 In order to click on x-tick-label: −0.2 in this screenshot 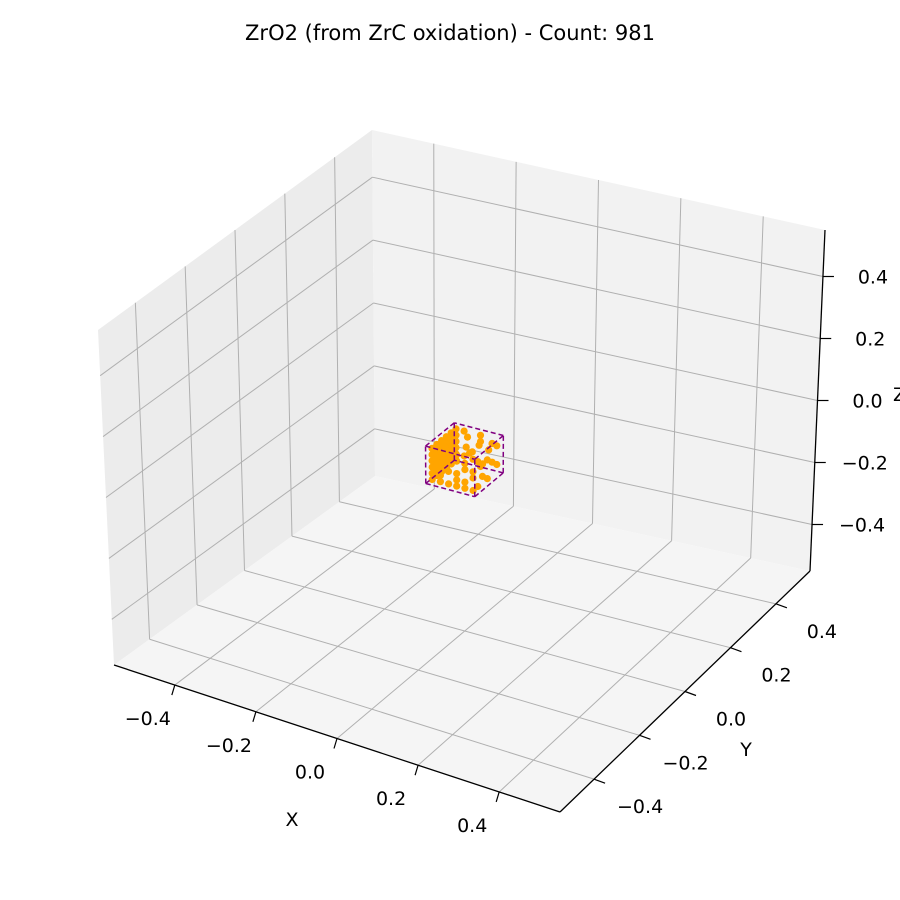, I will do `click(229, 746)`.